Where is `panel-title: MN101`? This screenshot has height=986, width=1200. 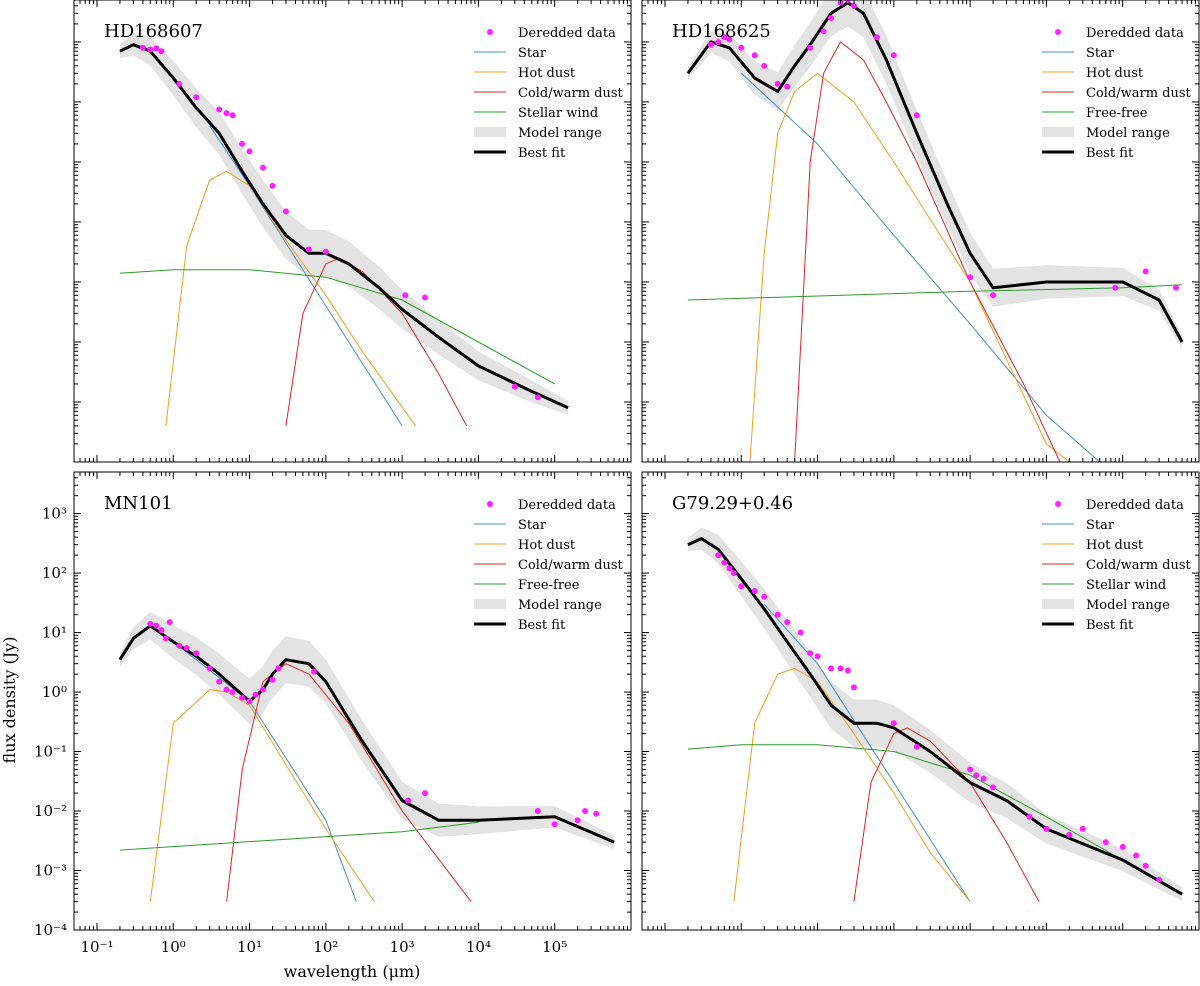
panel-title: MN101 is located at coordinates (138, 503).